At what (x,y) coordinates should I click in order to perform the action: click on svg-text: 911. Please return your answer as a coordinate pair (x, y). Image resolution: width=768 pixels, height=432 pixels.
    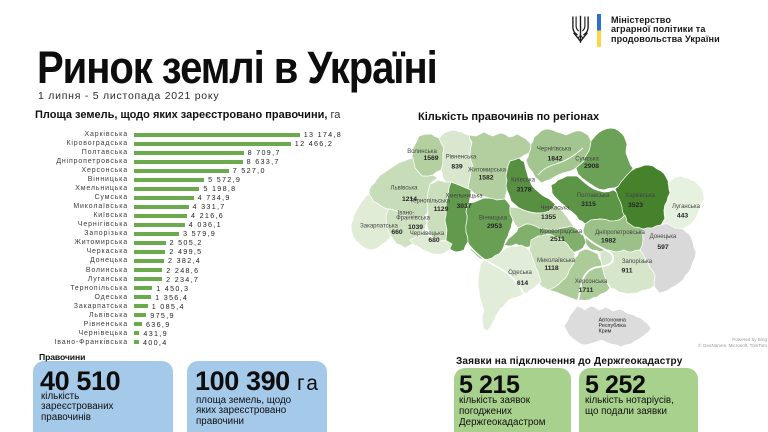
    Looking at the image, I should click on (627, 270).